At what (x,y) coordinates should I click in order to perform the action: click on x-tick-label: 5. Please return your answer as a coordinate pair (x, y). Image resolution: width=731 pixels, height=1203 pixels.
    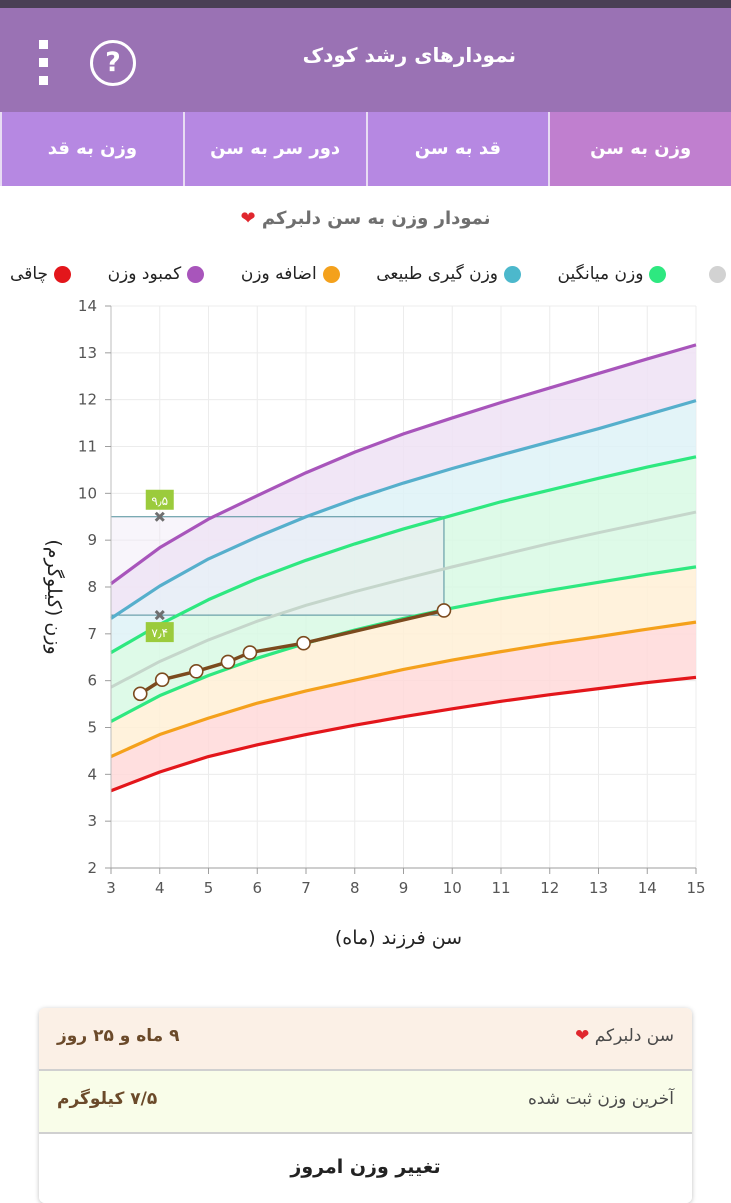
    Looking at the image, I should click on (209, 888).